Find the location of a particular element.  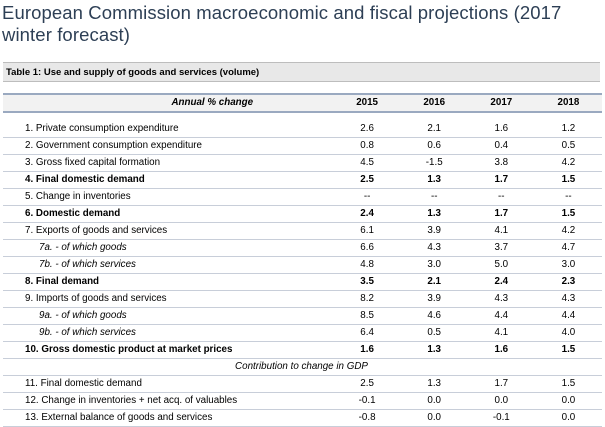

row-label-text: 7a. - of which goods is located at coordinates (83, 247).